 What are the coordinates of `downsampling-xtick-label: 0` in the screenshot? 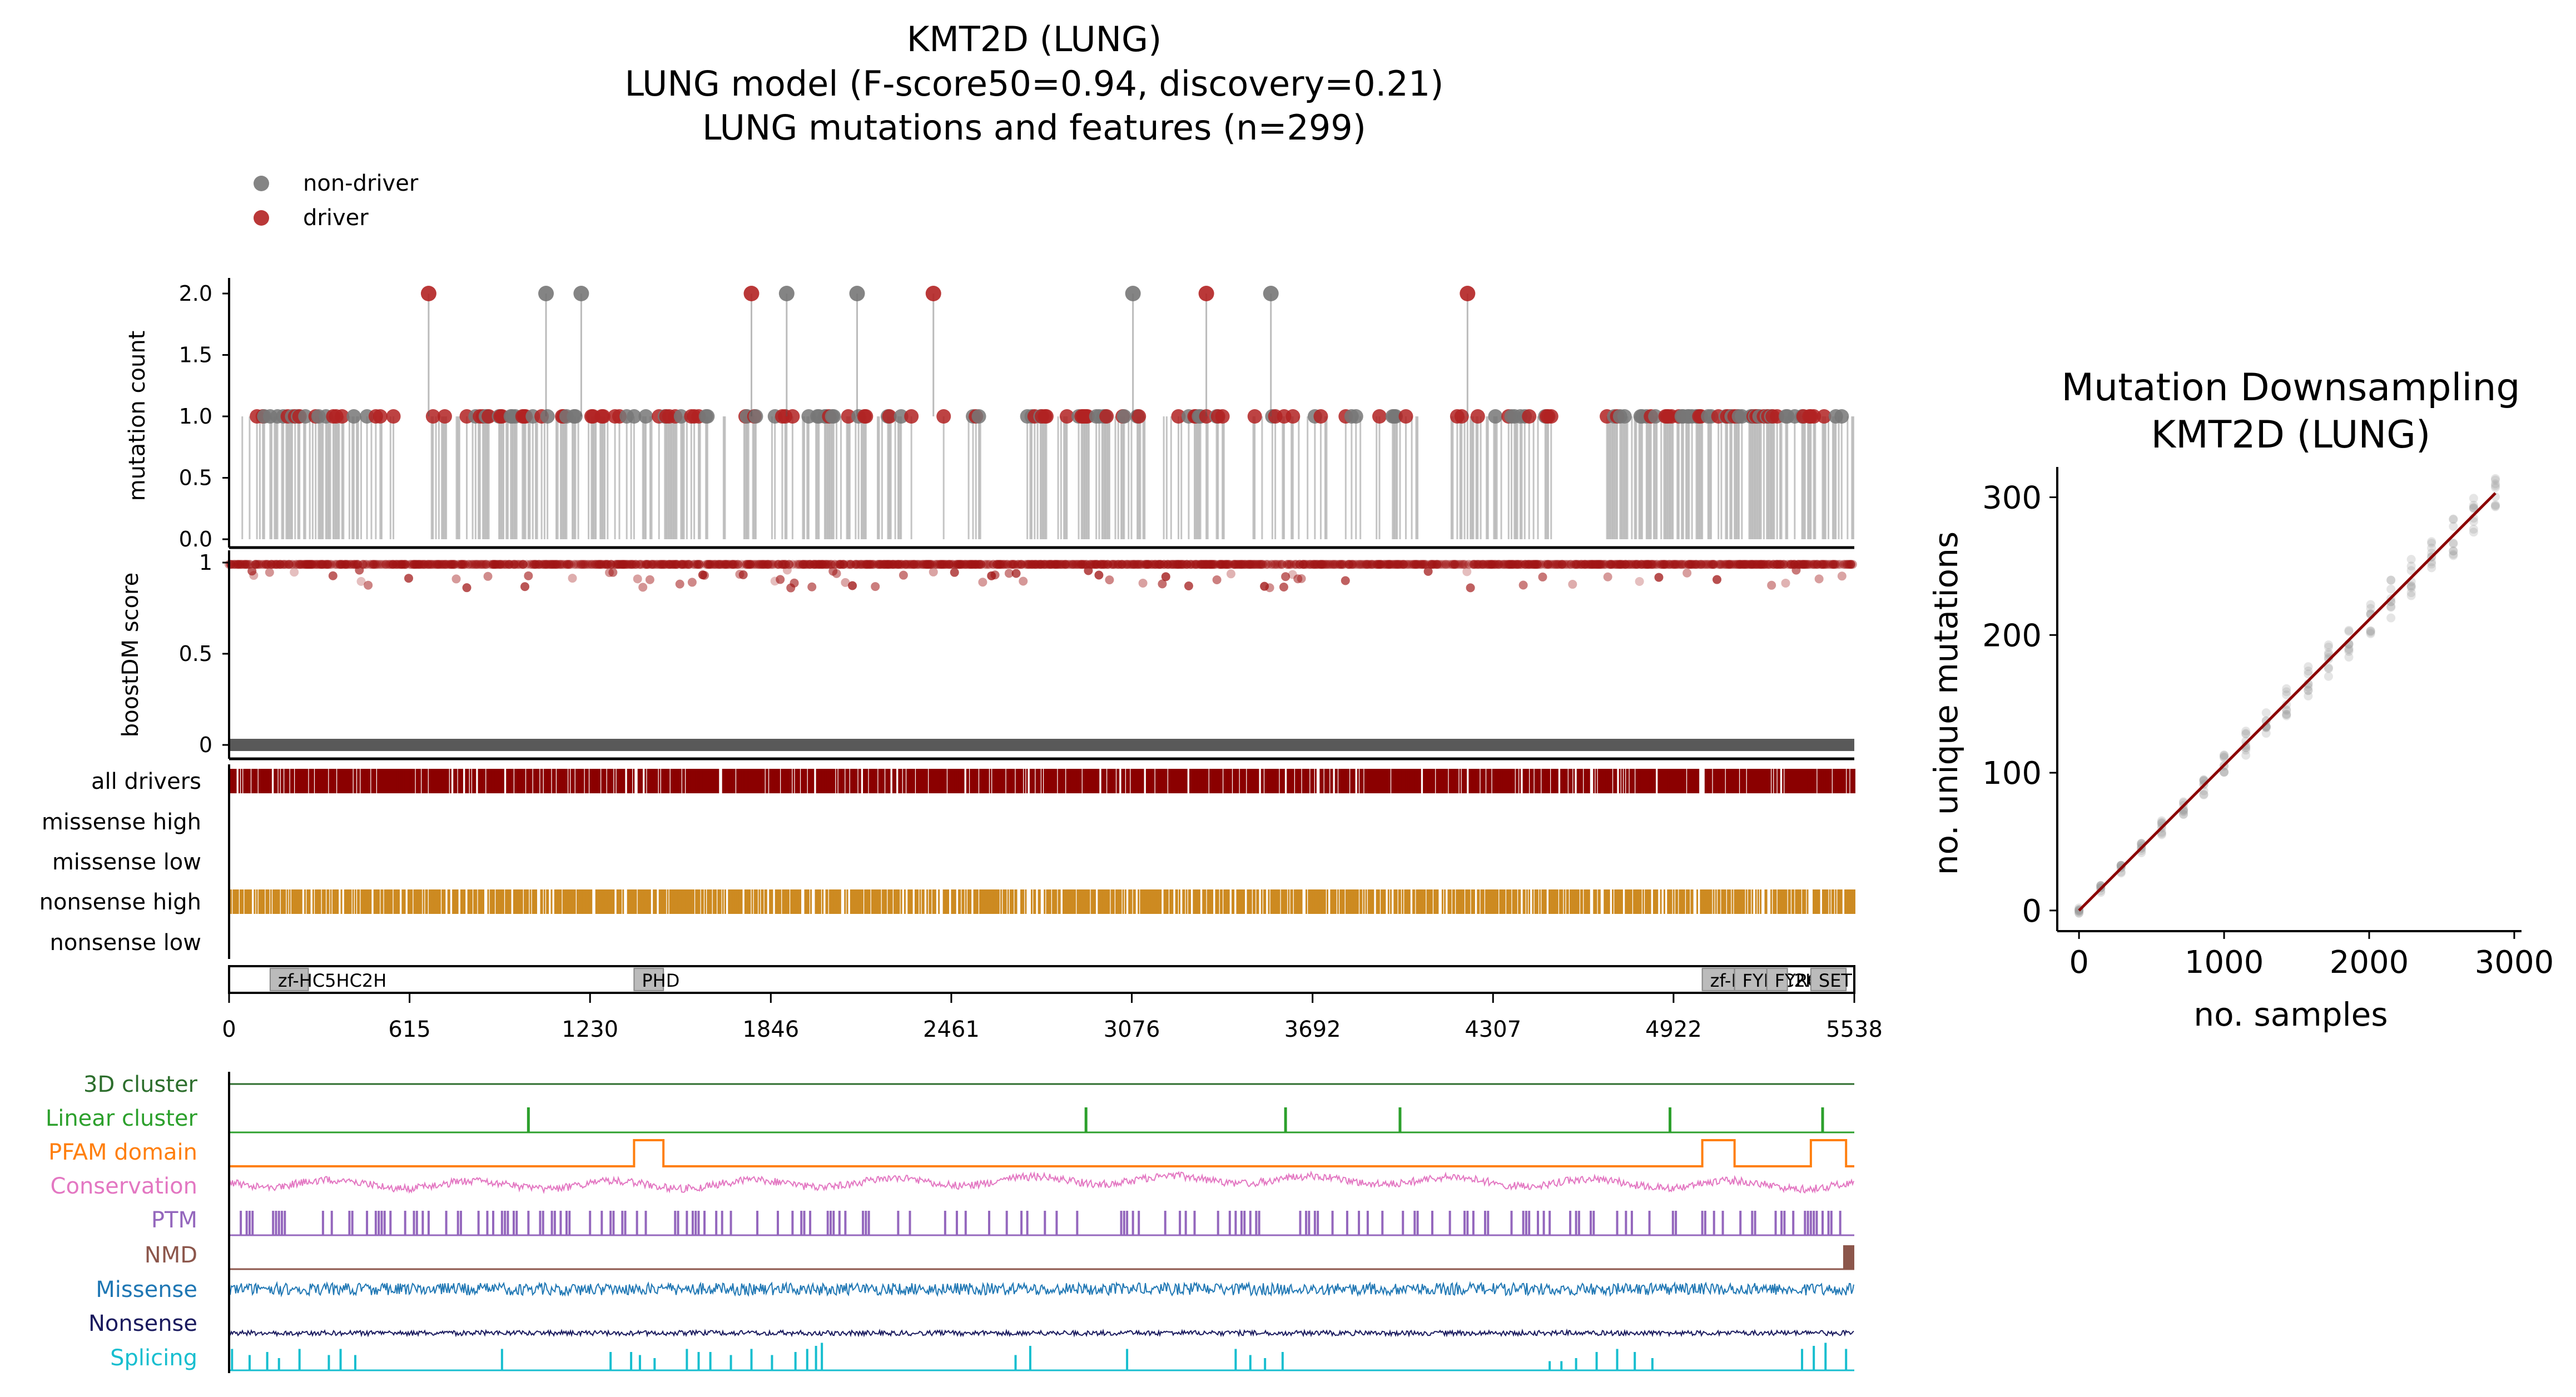 It's located at (2079, 962).